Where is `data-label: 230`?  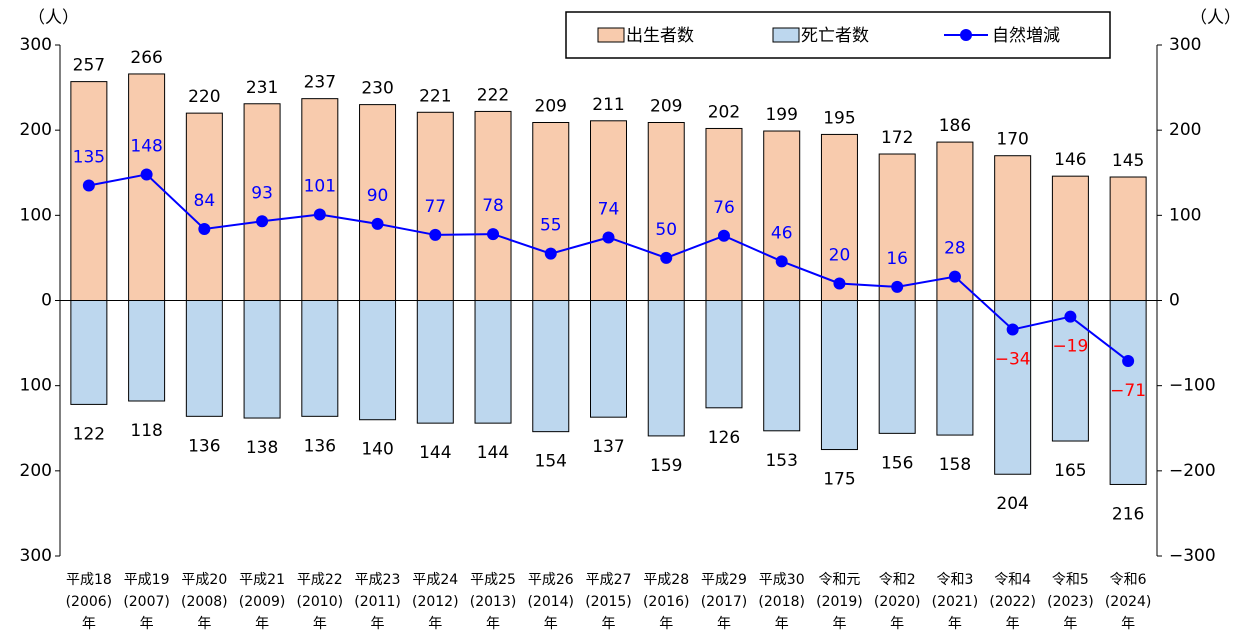 data-label: 230 is located at coordinates (377, 89).